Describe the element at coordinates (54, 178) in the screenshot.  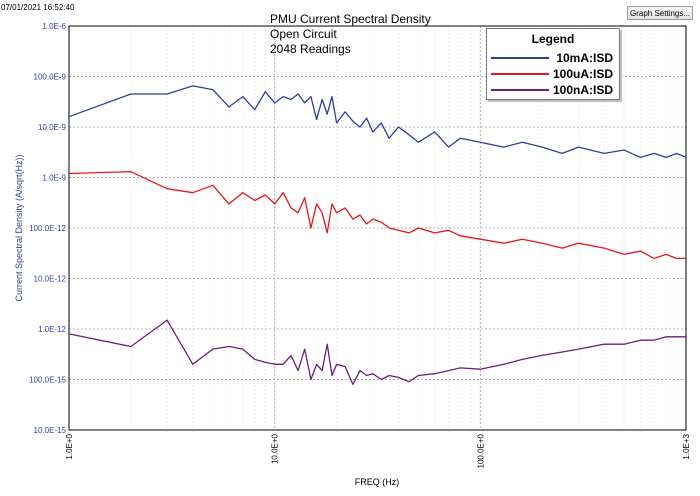
I see `y-tick-label-3: 1.0E-9` at that location.